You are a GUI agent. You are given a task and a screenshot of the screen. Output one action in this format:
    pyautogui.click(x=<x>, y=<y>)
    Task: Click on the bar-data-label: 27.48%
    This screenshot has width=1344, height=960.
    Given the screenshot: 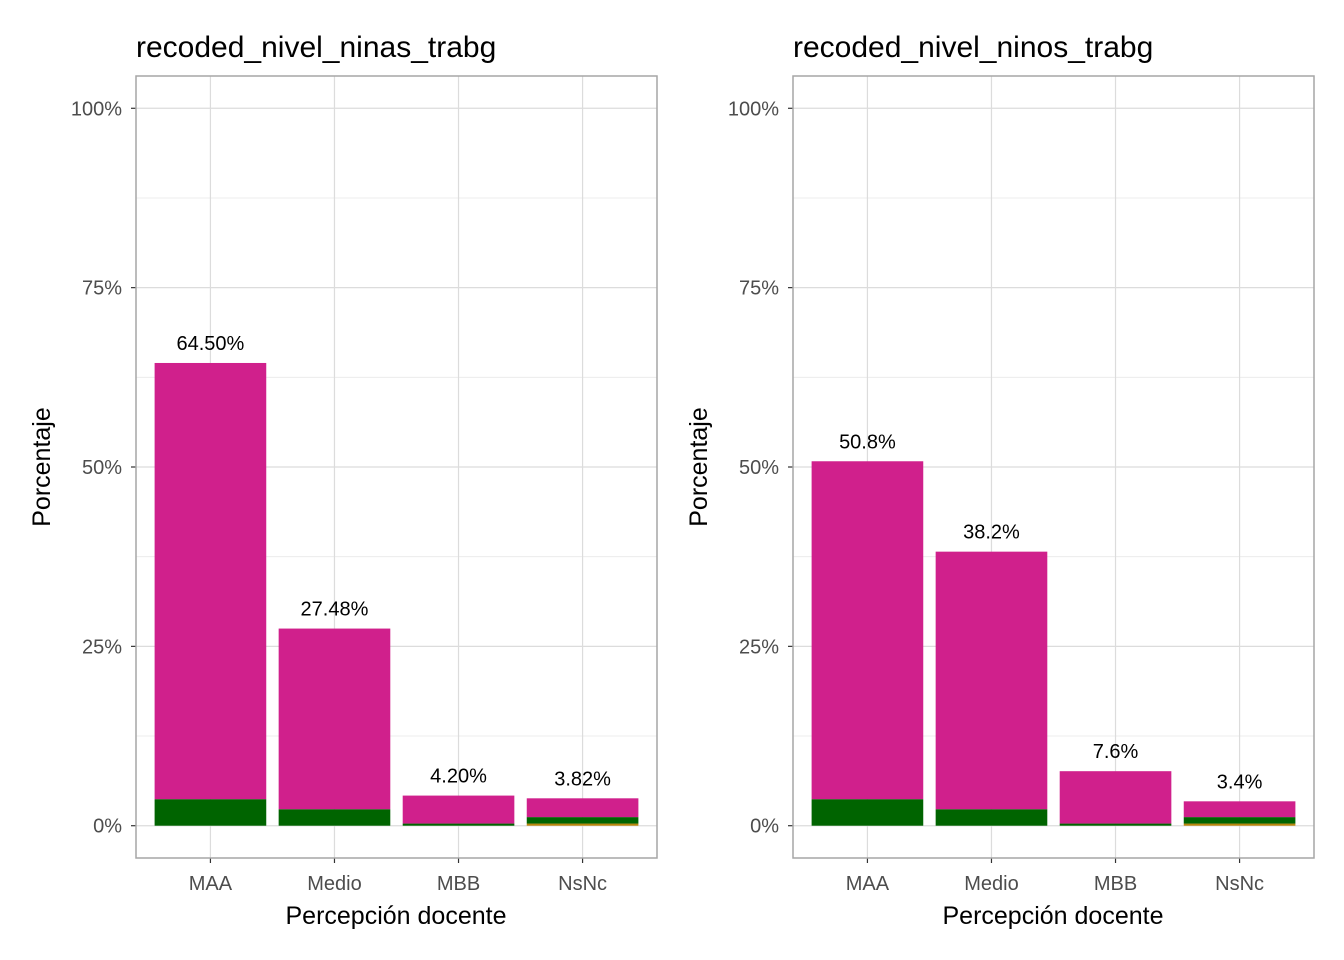 What is the action you would take?
    pyautogui.click(x=335, y=610)
    